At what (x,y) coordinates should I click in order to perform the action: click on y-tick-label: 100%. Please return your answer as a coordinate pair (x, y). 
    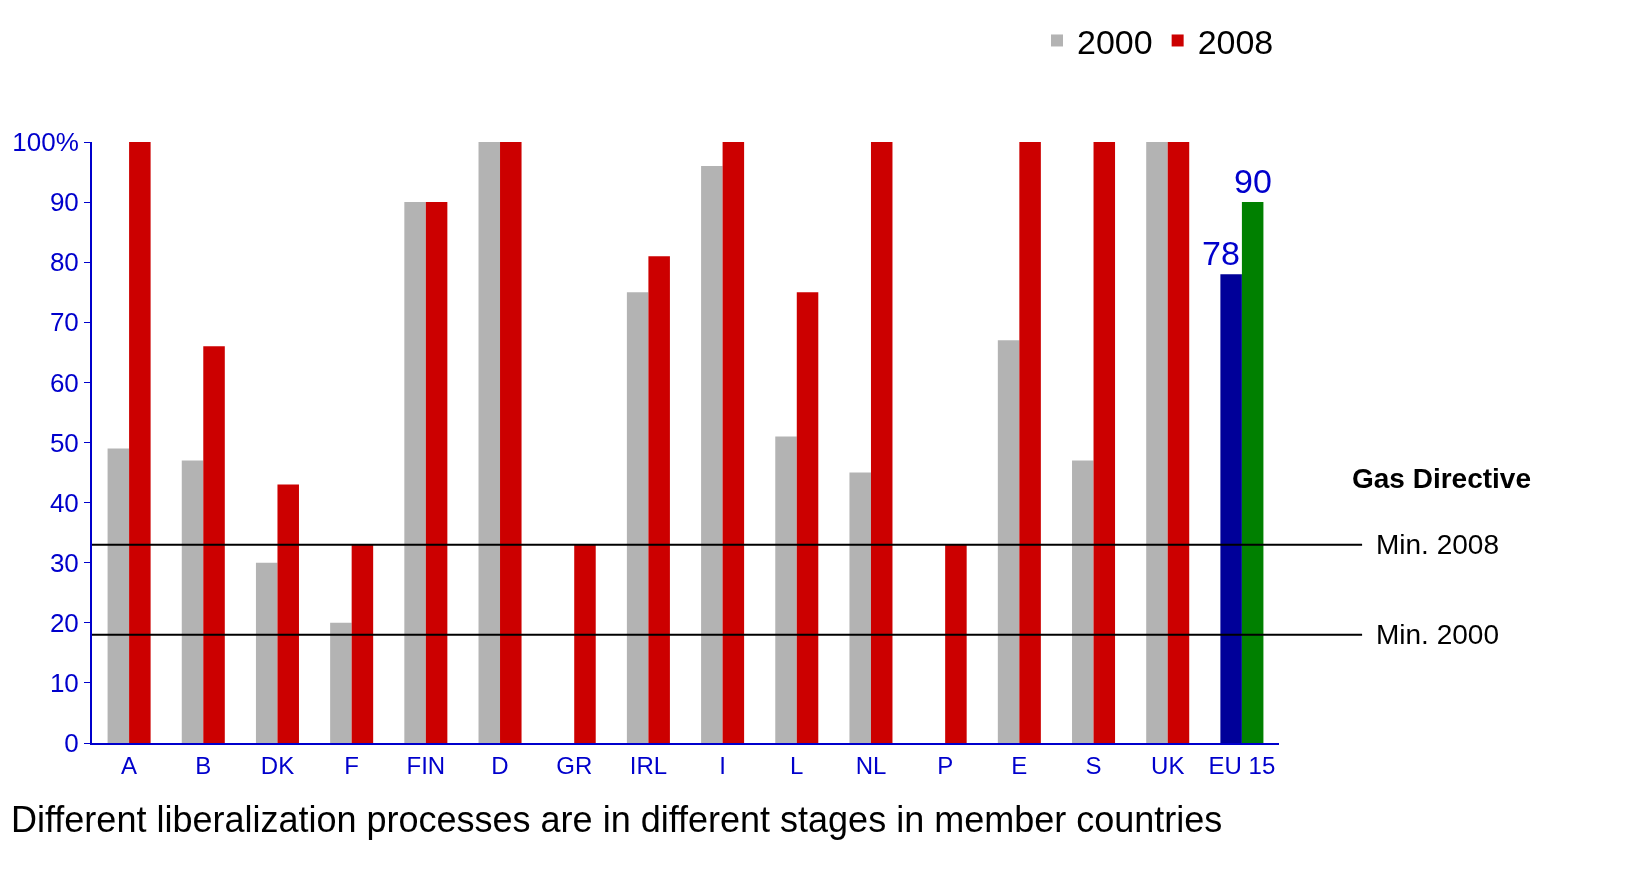
    Looking at the image, I should click on (45, 142).